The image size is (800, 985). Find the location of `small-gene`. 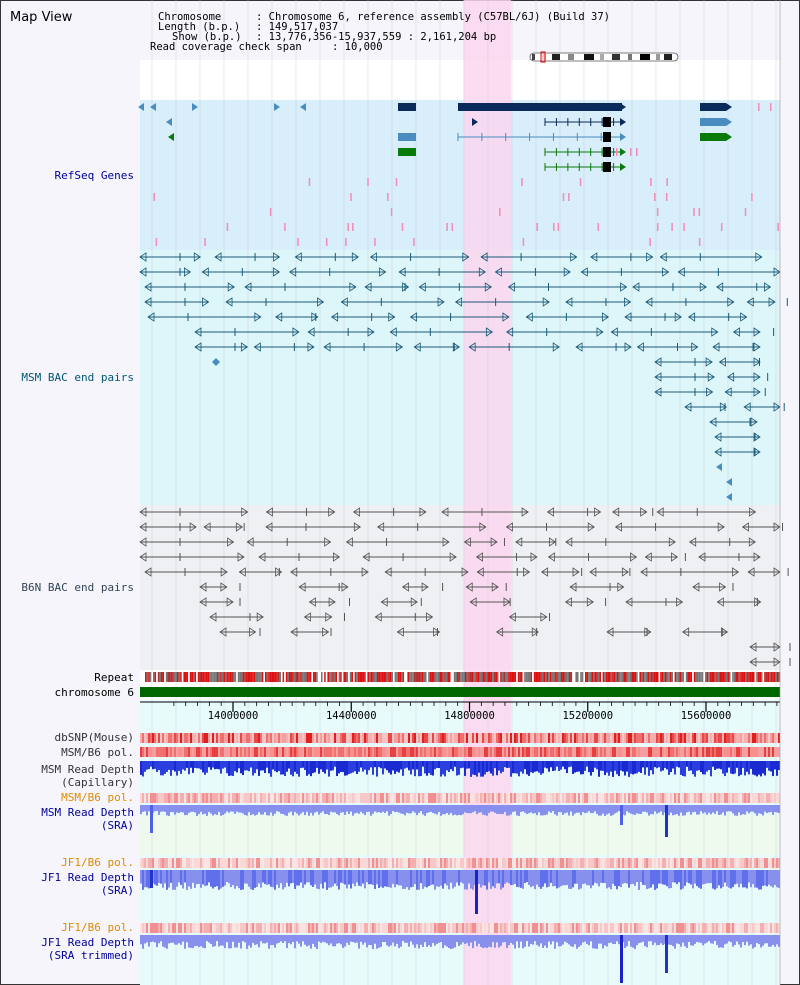

small-gene is located at coordinates (651, 182).